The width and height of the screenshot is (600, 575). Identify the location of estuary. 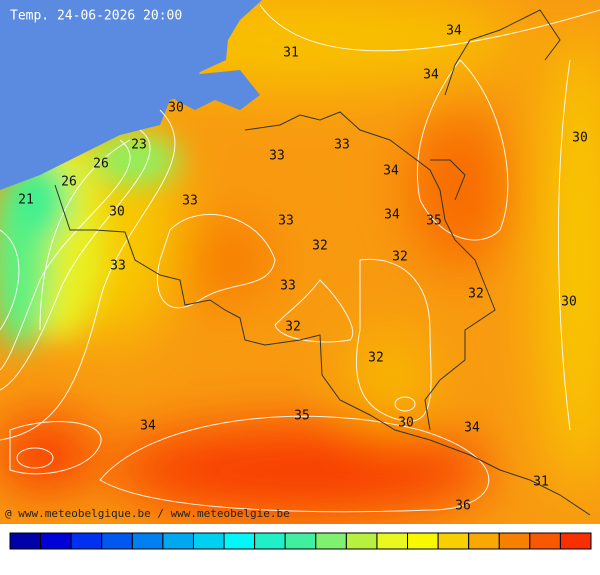
(217, 90).